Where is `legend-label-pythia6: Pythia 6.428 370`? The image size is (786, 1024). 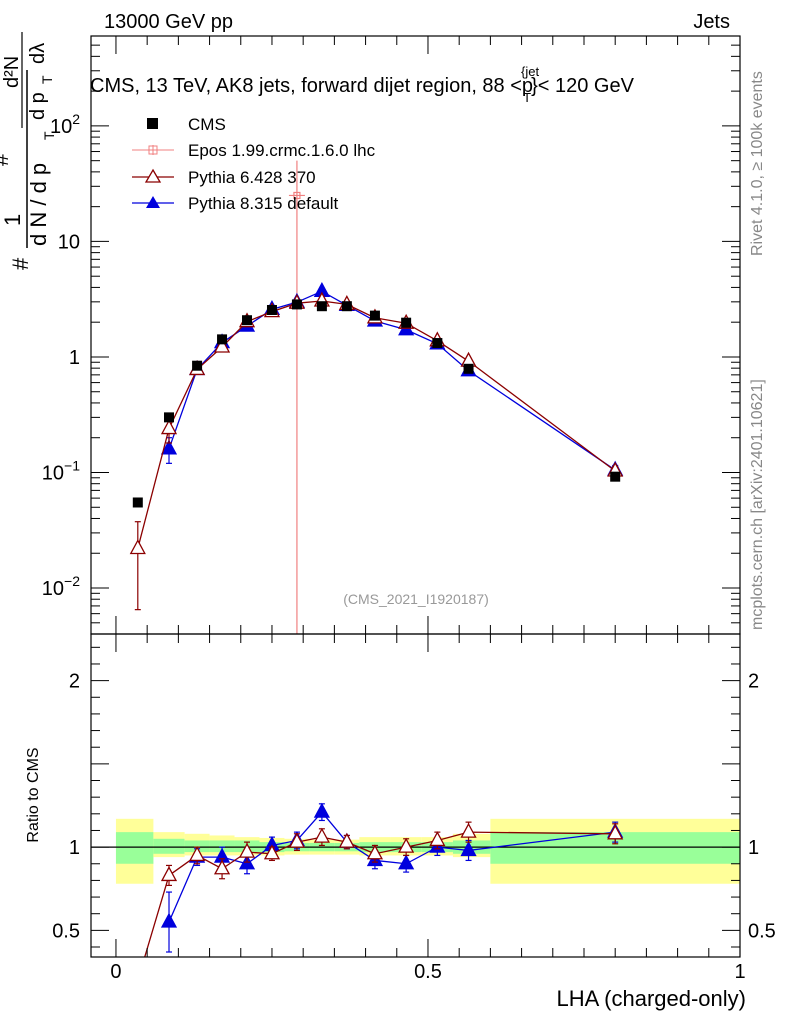
legend-label-pythia6: Pythia 6.428 370 is located at coordinates (252, 177).